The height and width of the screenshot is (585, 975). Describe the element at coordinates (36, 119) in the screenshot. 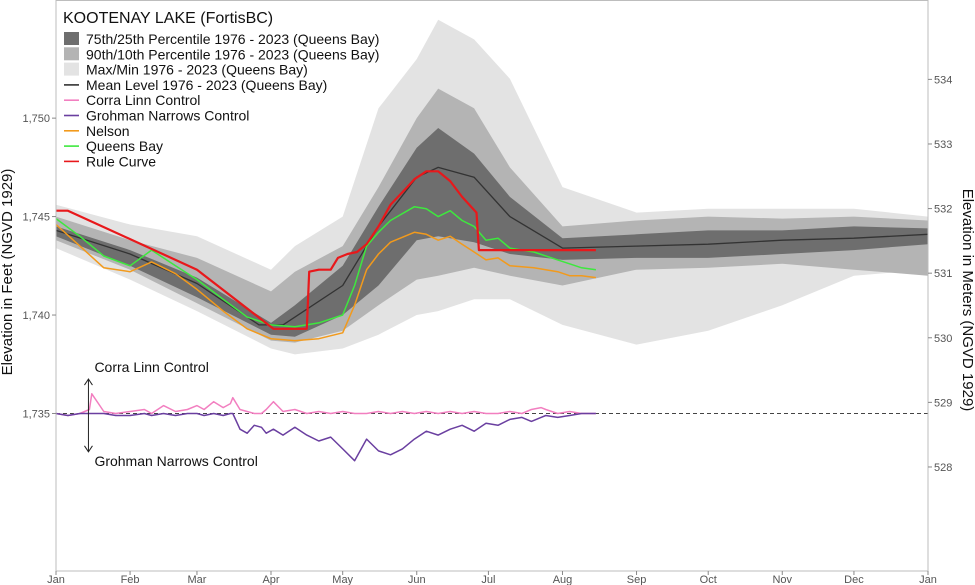

I see `y-tick-label-left: 1,750` at that location.